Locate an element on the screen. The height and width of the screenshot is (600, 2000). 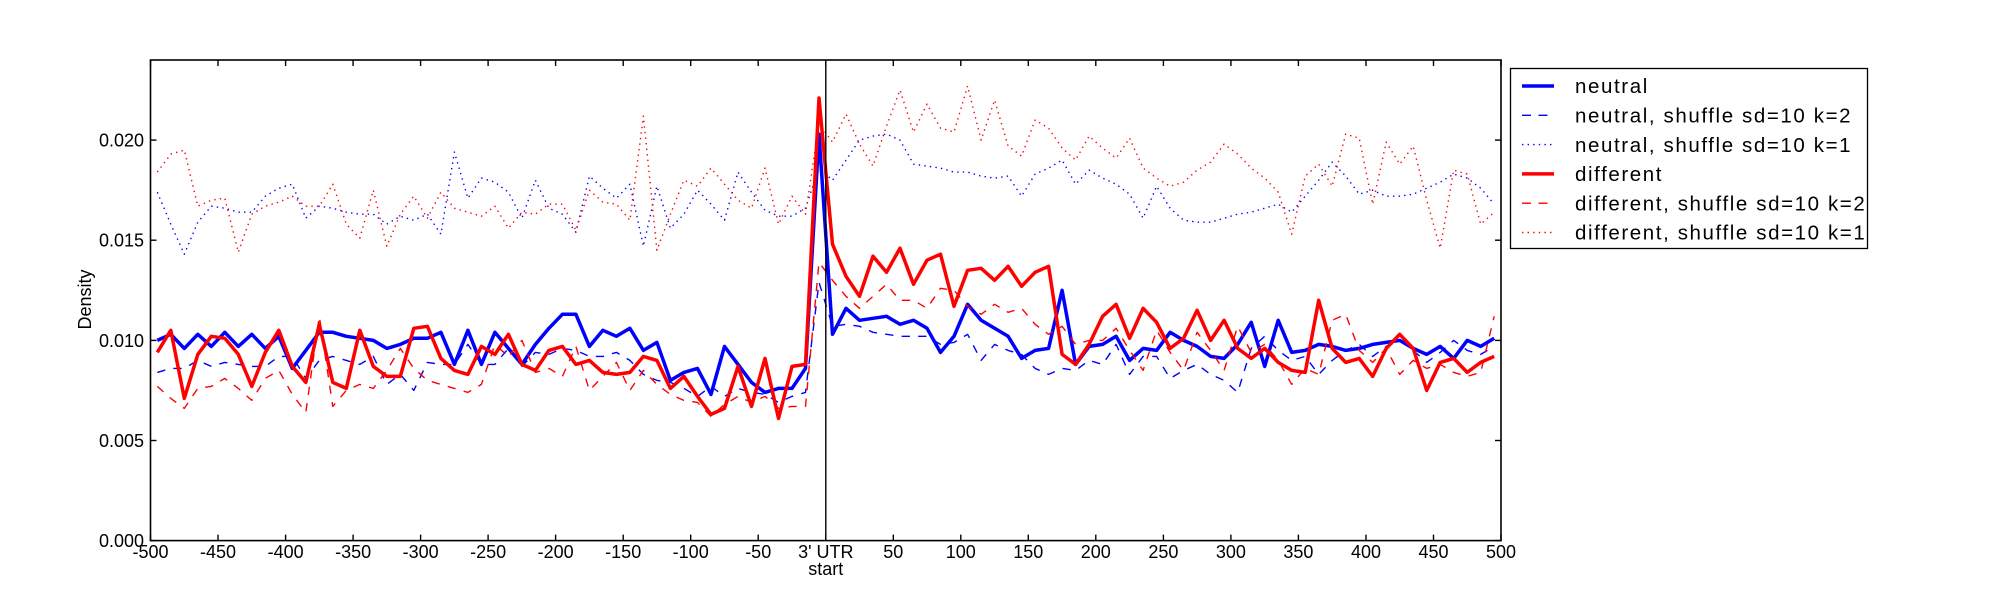
svg-text: -50 is located at coordinates (758, 552).